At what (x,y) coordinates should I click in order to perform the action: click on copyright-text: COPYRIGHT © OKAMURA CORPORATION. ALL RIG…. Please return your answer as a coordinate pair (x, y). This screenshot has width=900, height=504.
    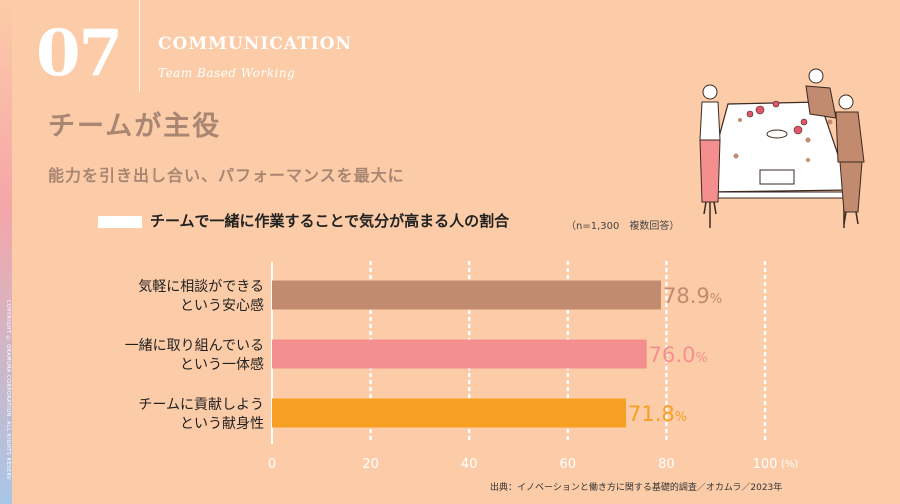
    Looking at the image, I should click on (8, 390).